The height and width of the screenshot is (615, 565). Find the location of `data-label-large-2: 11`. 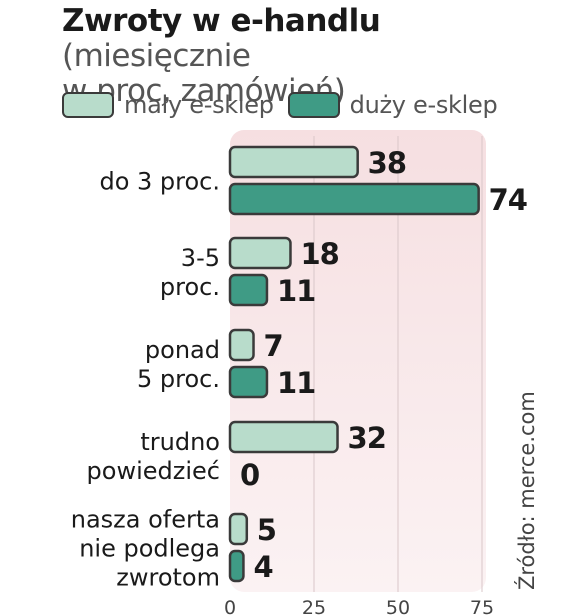

data-label-large-2: 11 is located at coordinates (296, 383).